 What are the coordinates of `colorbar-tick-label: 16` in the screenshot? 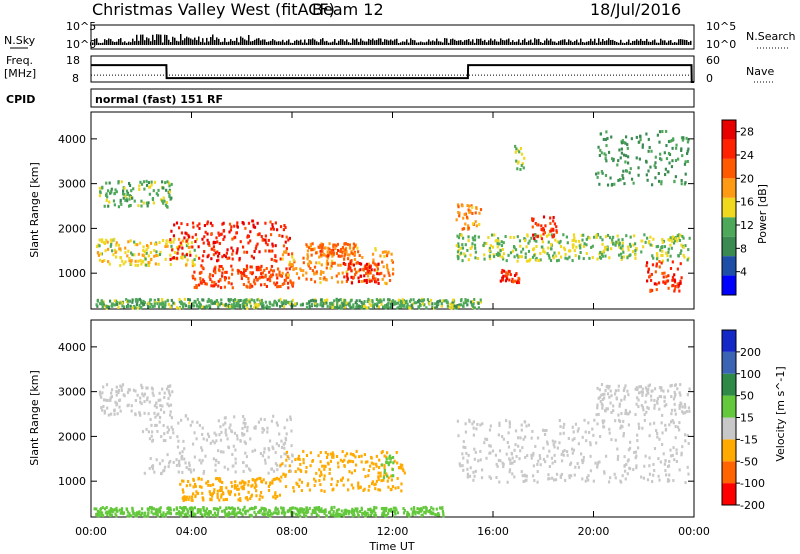 It's located at (747, 202).